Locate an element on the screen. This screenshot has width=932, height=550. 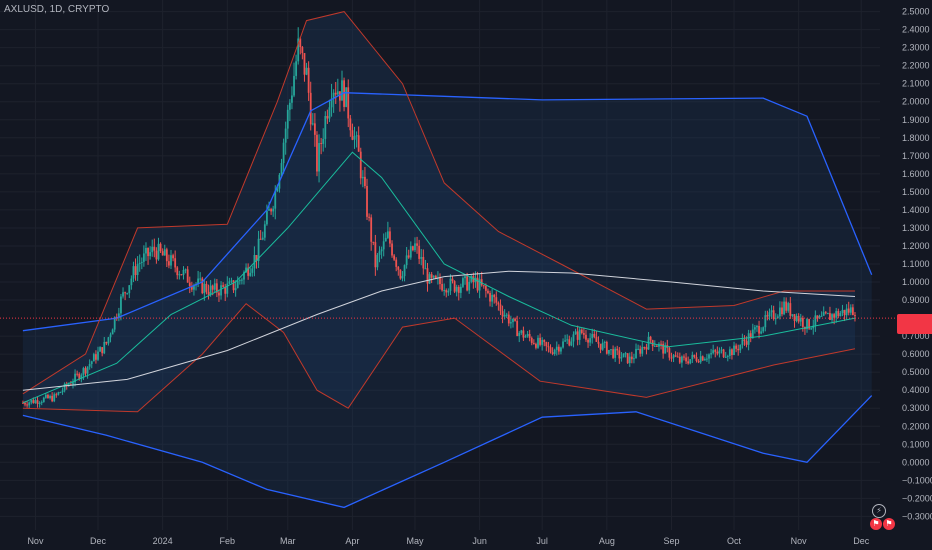
bolt-icon: ⚡ is located at coordinates (879, 511).